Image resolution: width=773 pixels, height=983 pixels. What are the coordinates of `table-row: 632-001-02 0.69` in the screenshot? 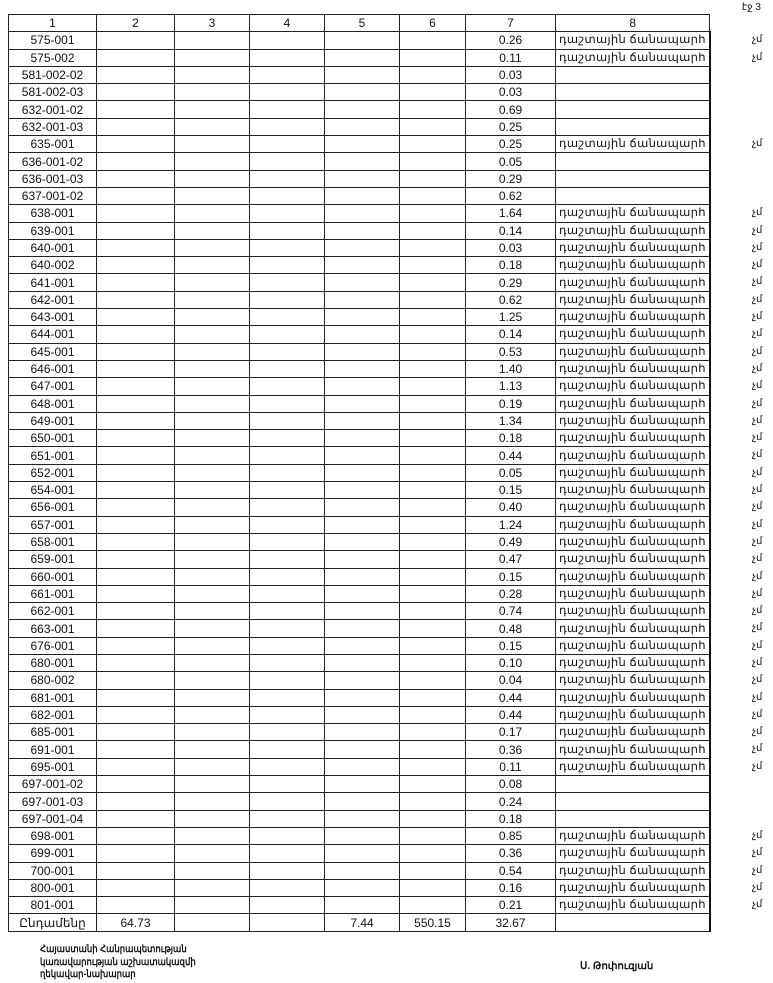 It's located at (359, 109).